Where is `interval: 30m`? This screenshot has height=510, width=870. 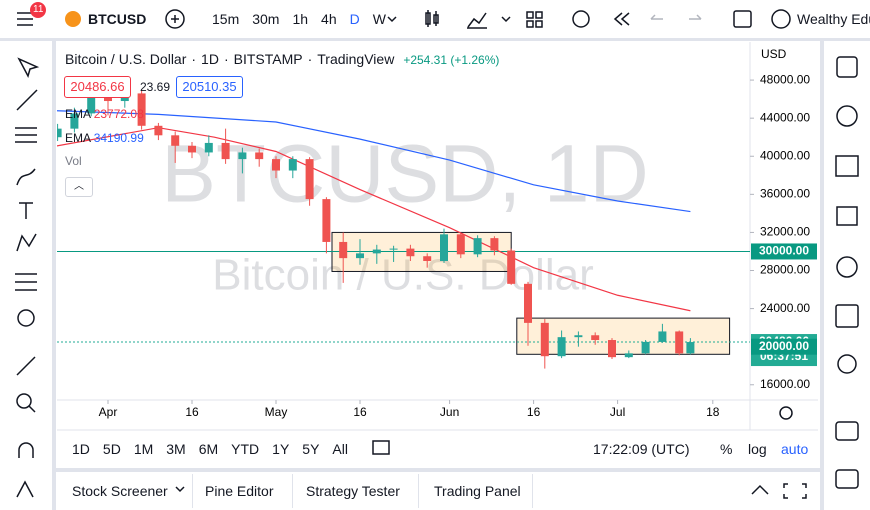 interval: 30m is located at coordinates (266, 19).